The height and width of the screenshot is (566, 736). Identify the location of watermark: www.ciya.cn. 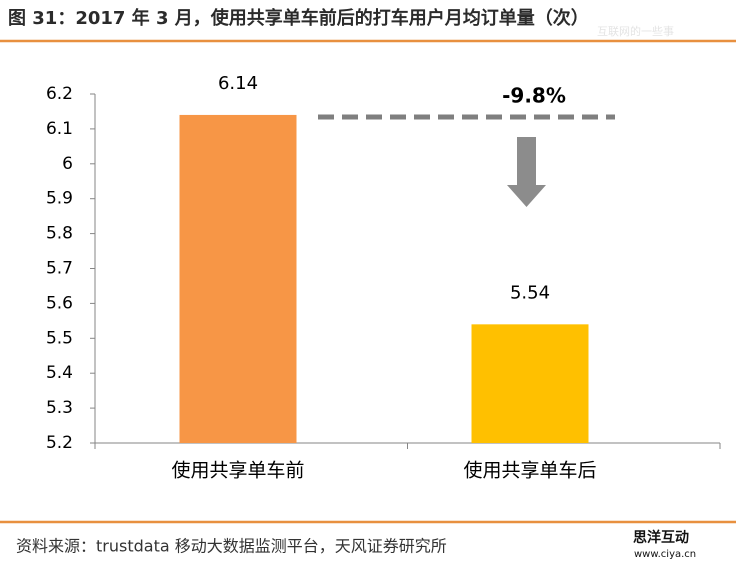
(665, 554).